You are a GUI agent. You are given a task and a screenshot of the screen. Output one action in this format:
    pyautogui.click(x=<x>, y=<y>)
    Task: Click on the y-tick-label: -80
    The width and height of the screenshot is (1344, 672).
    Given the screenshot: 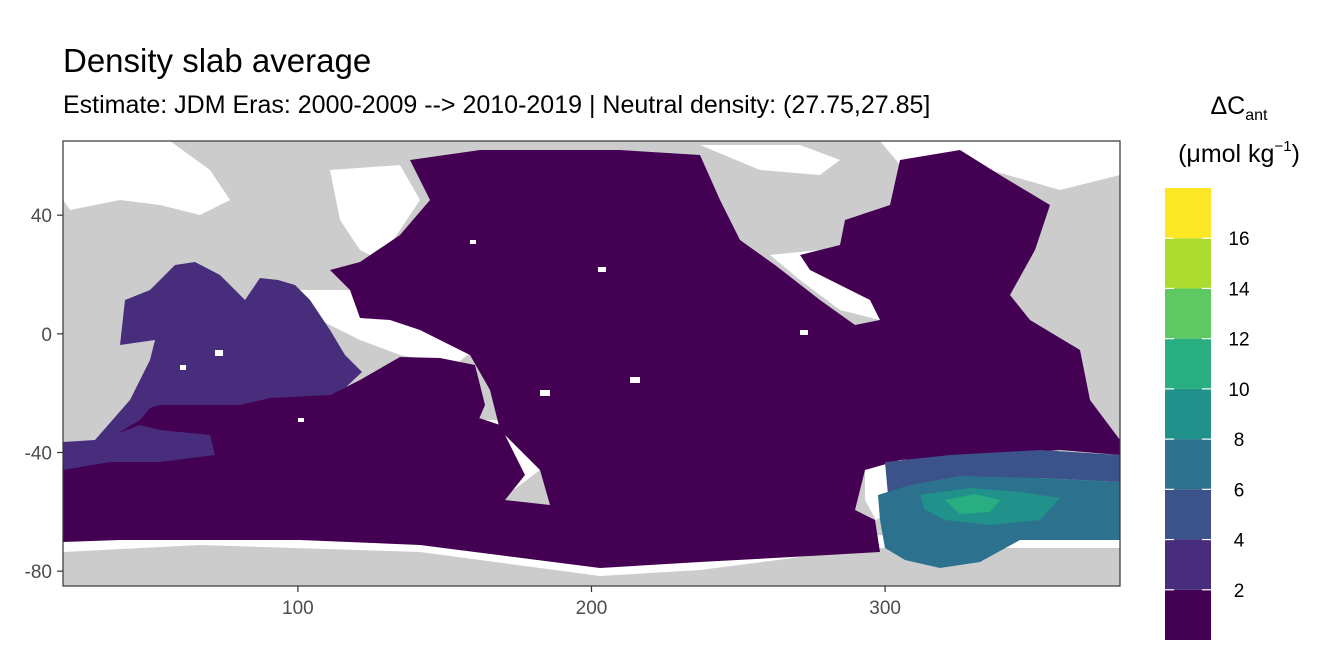 What is the action you would take?
    pyautogui.click(x=38, y=572)
    